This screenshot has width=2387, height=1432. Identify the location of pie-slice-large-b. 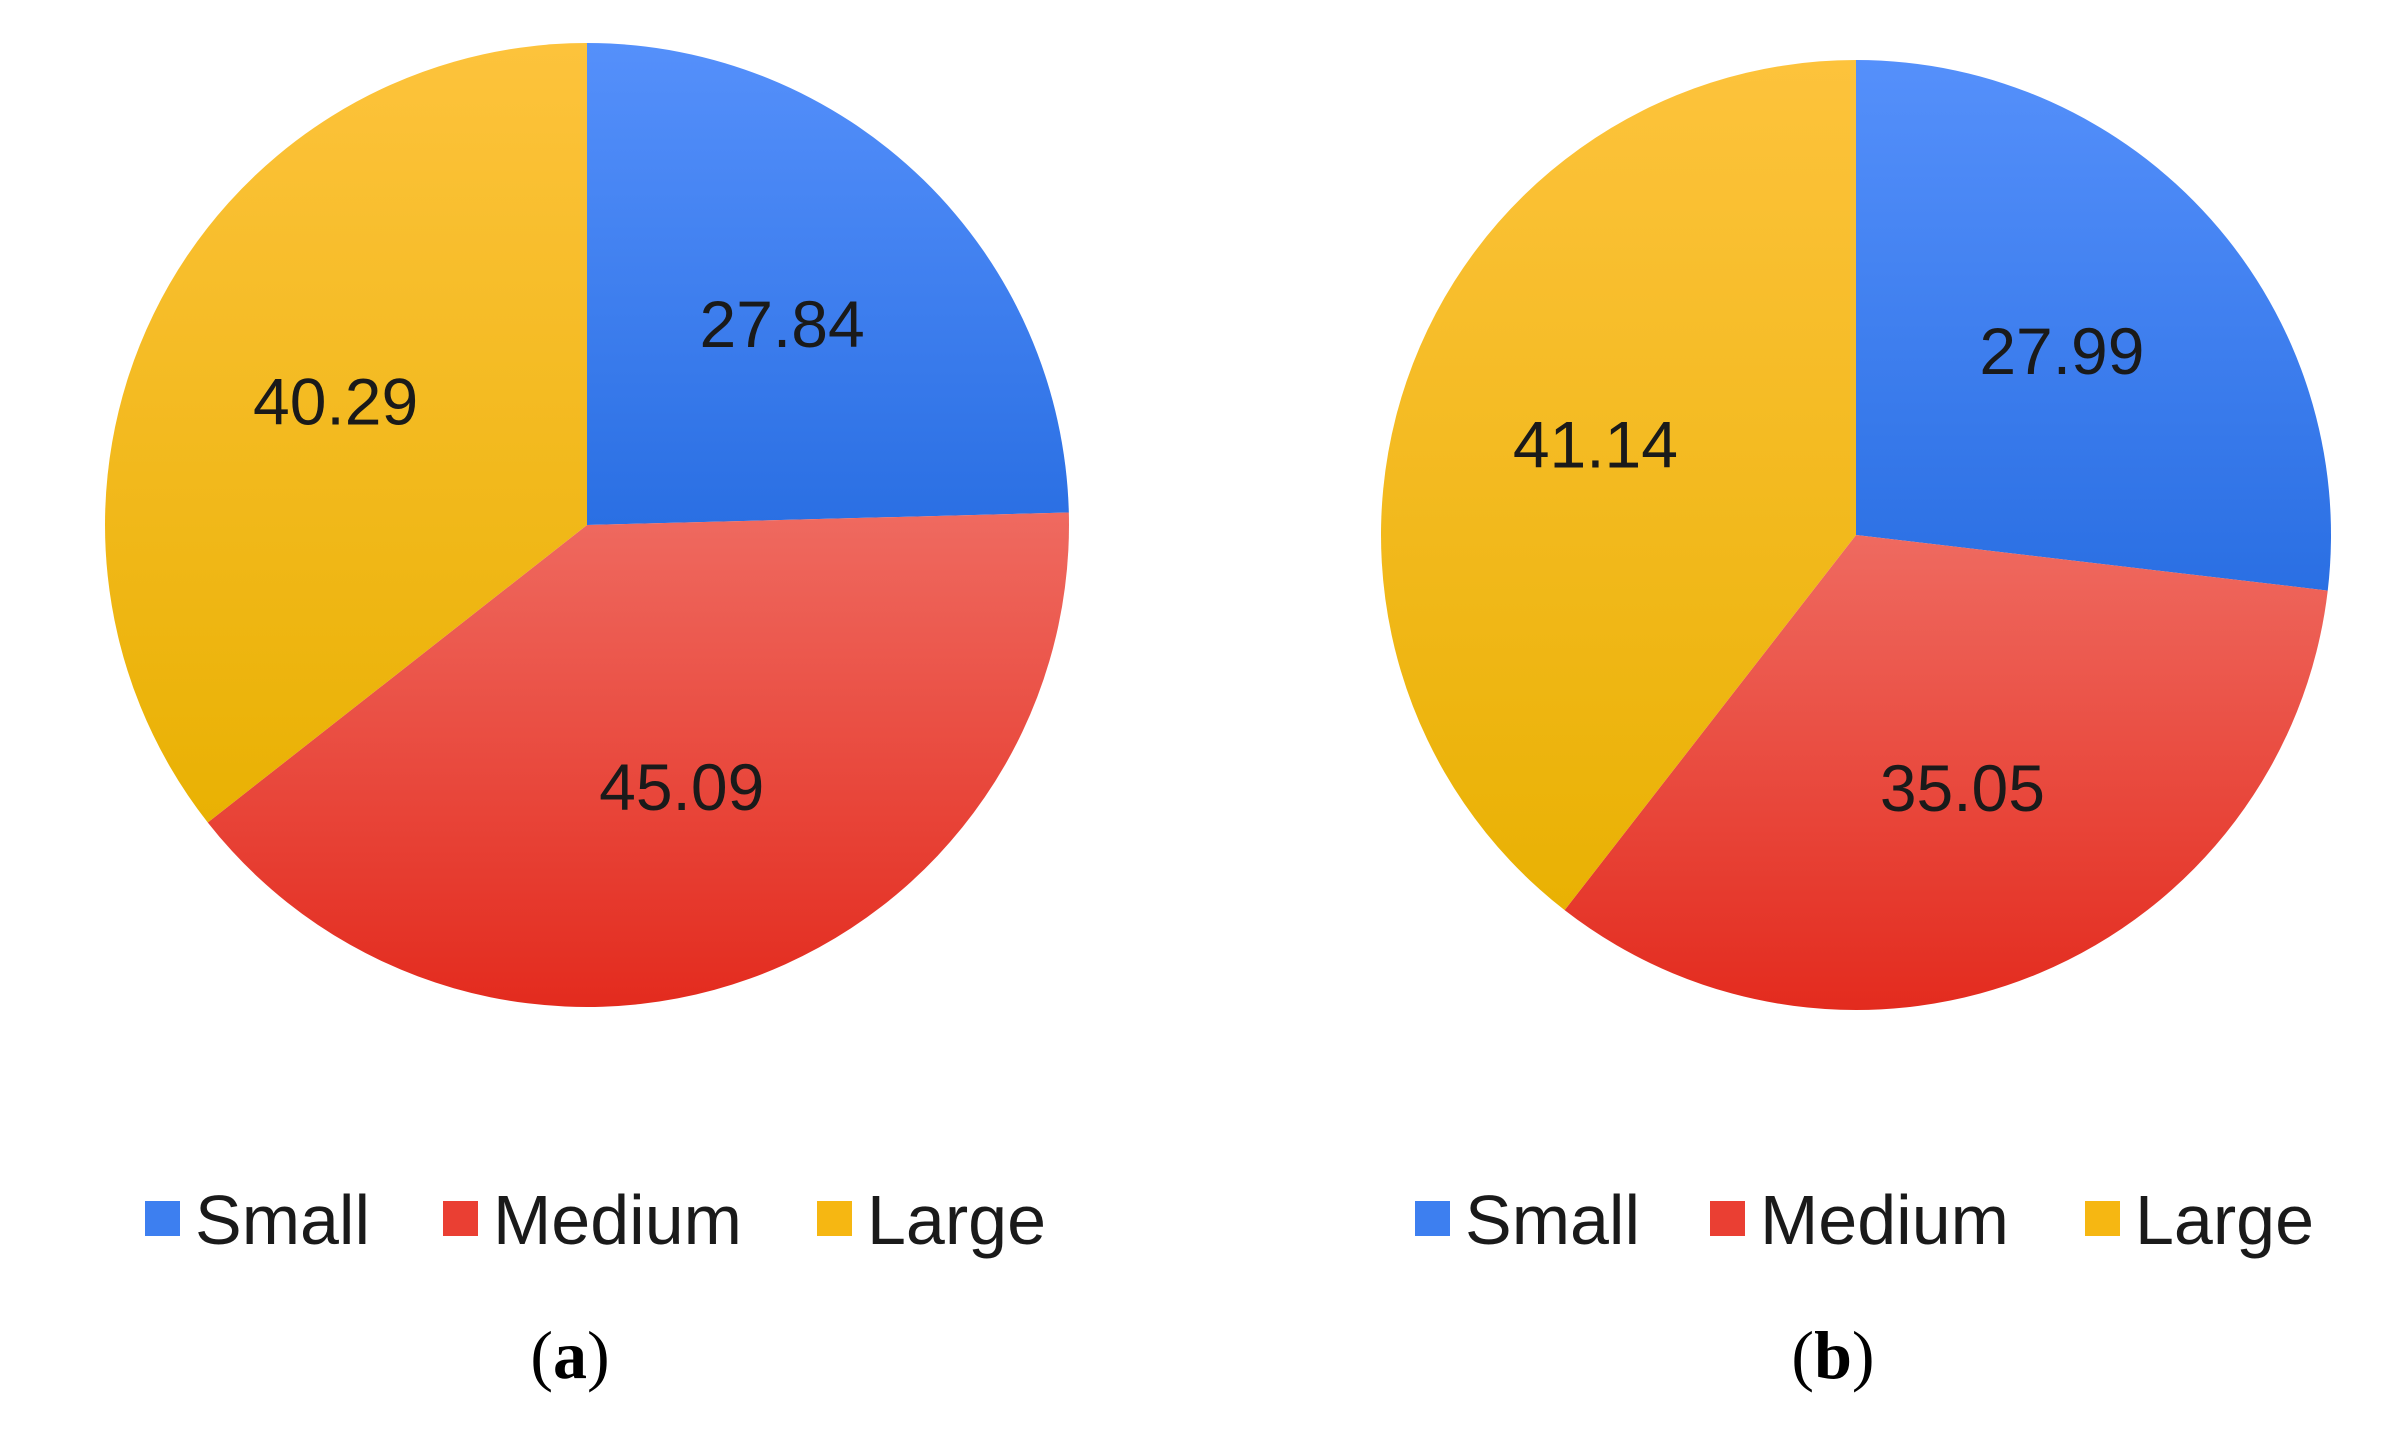
(1618, 485).